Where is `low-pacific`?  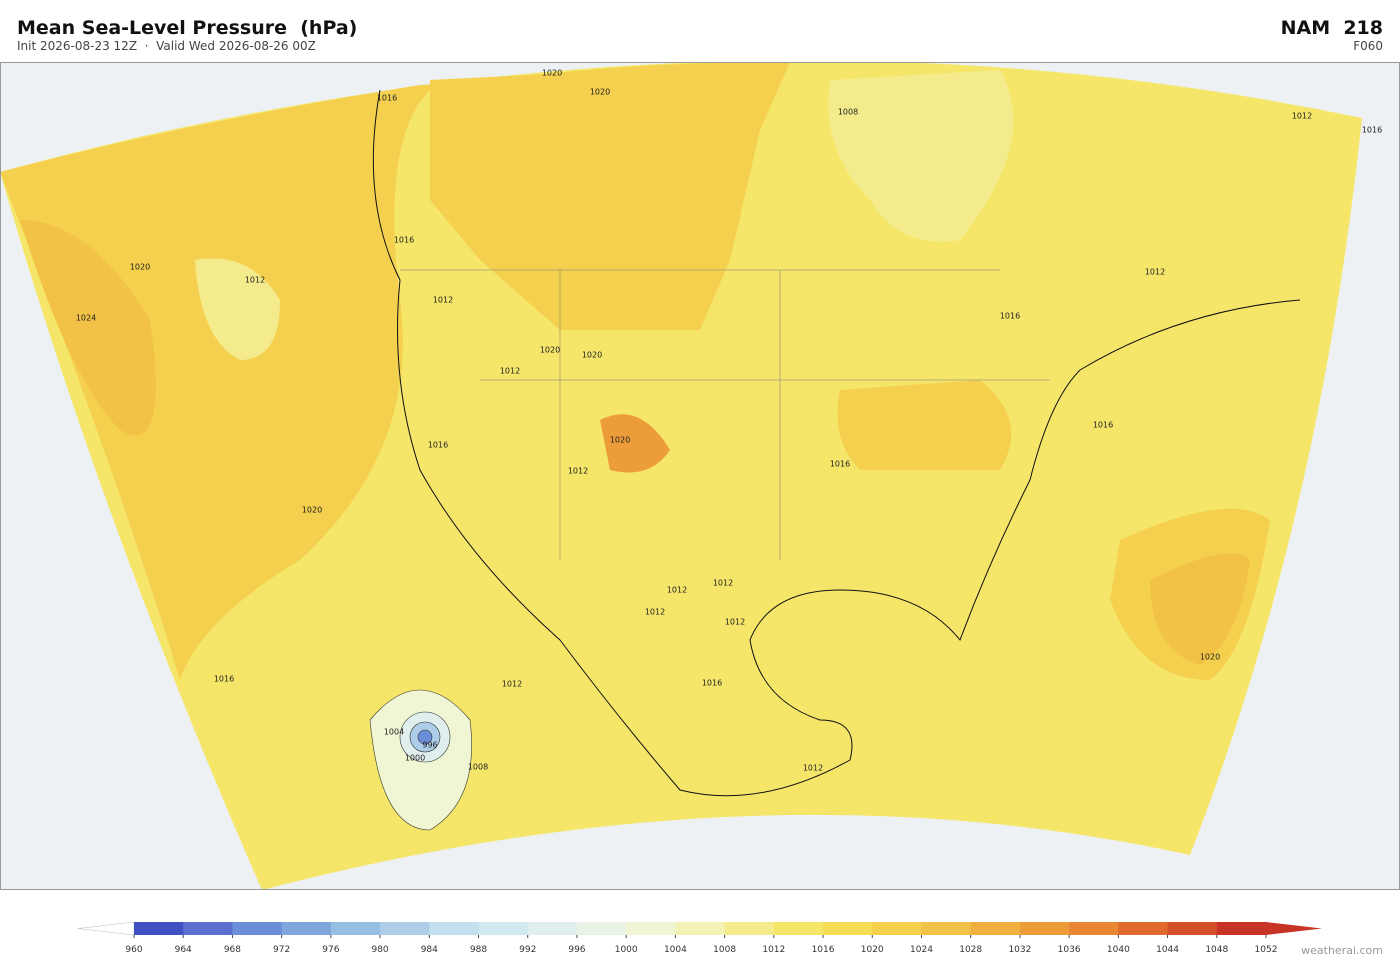 low-pacific is located at coordinates (237, 309).